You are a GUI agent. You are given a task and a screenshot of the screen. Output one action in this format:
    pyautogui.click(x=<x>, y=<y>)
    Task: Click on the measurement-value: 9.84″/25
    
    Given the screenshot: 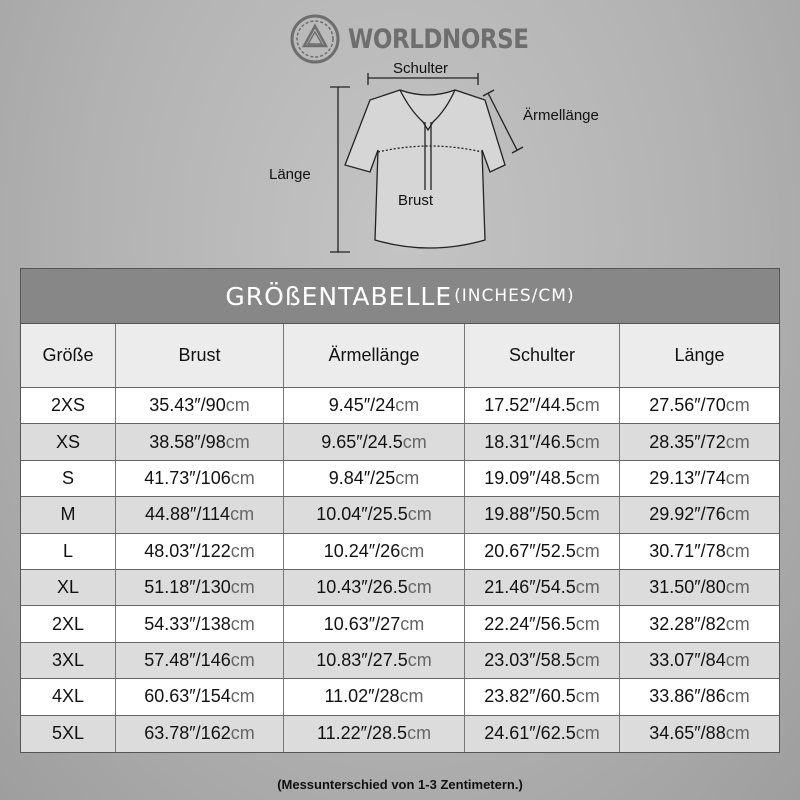 What is the action you would take?
    pyautogui.click(x=362, y=477)
    